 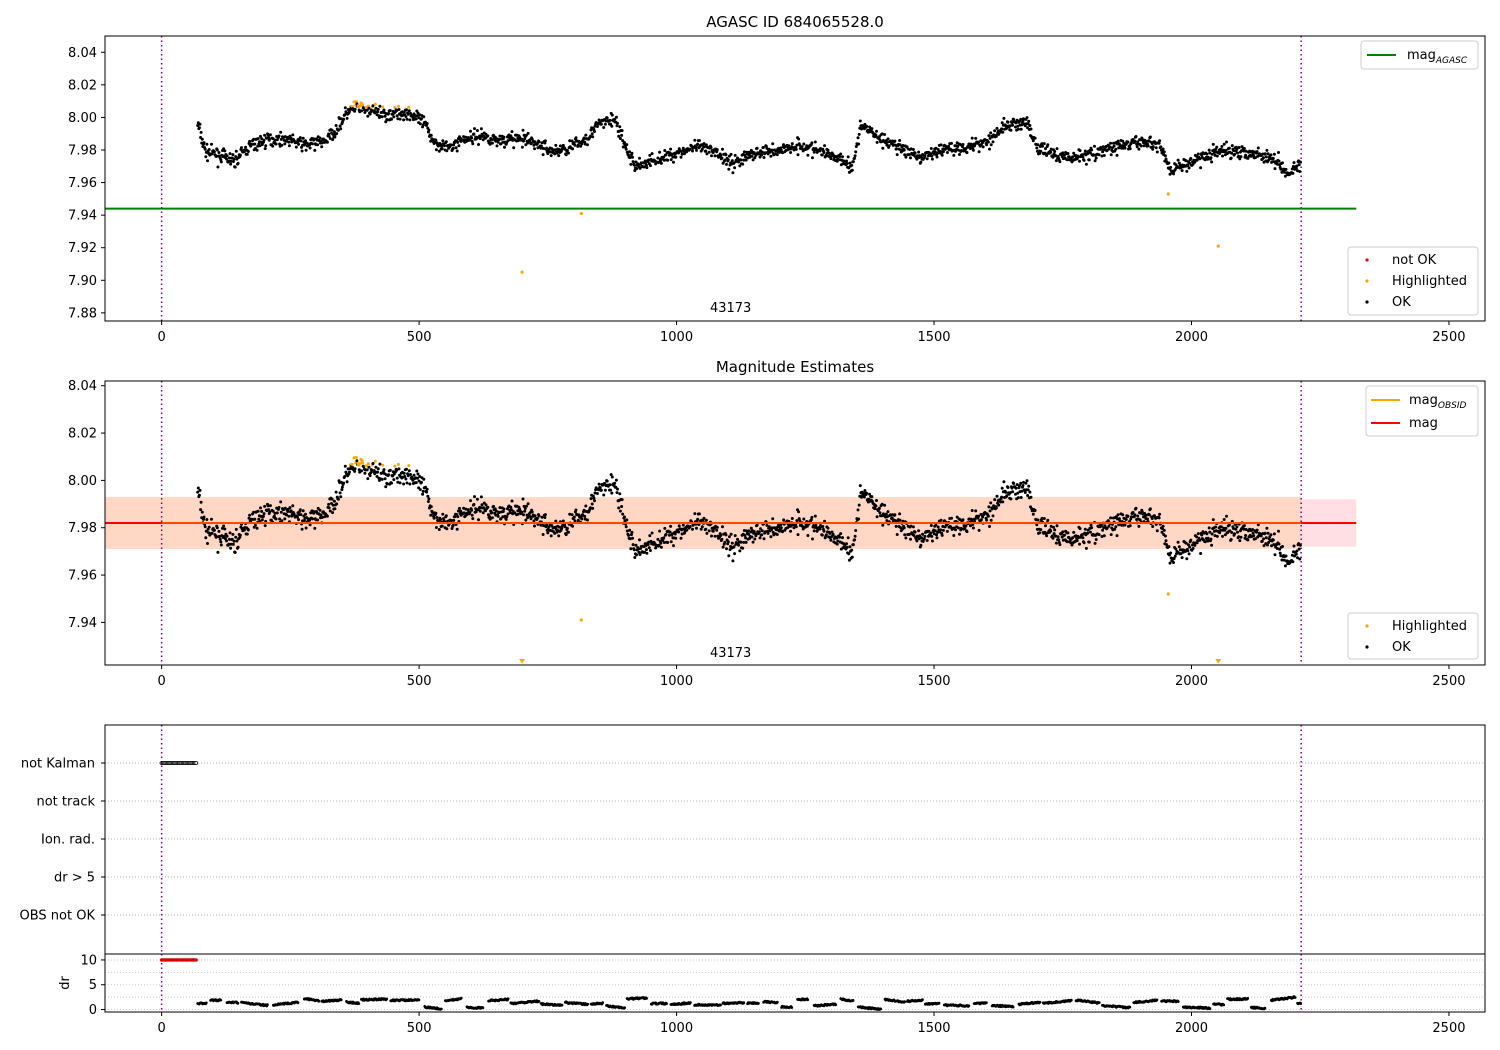 I want to click on flag-label: Ion. rad., so click(x=68, y=840).